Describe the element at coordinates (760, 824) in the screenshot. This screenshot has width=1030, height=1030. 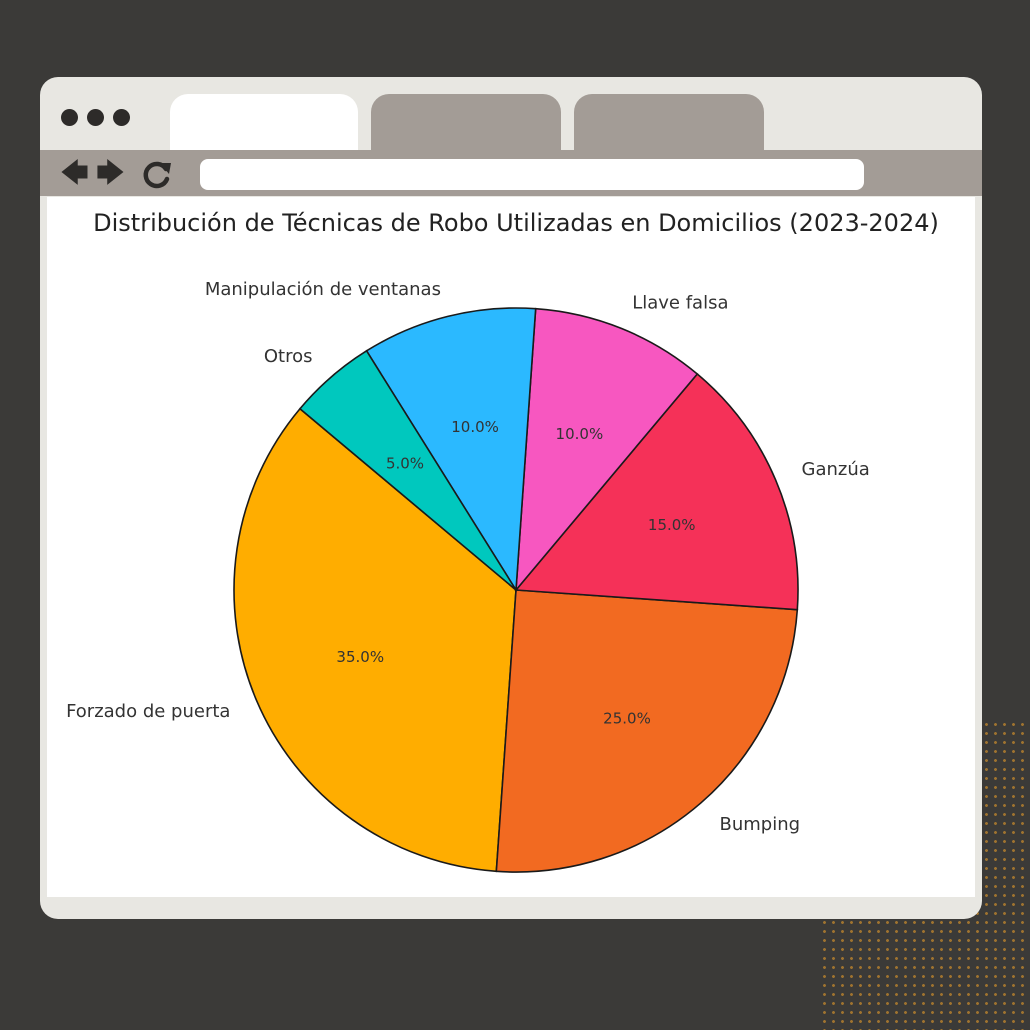
I see `pie-category-label: Bumping` at that location.